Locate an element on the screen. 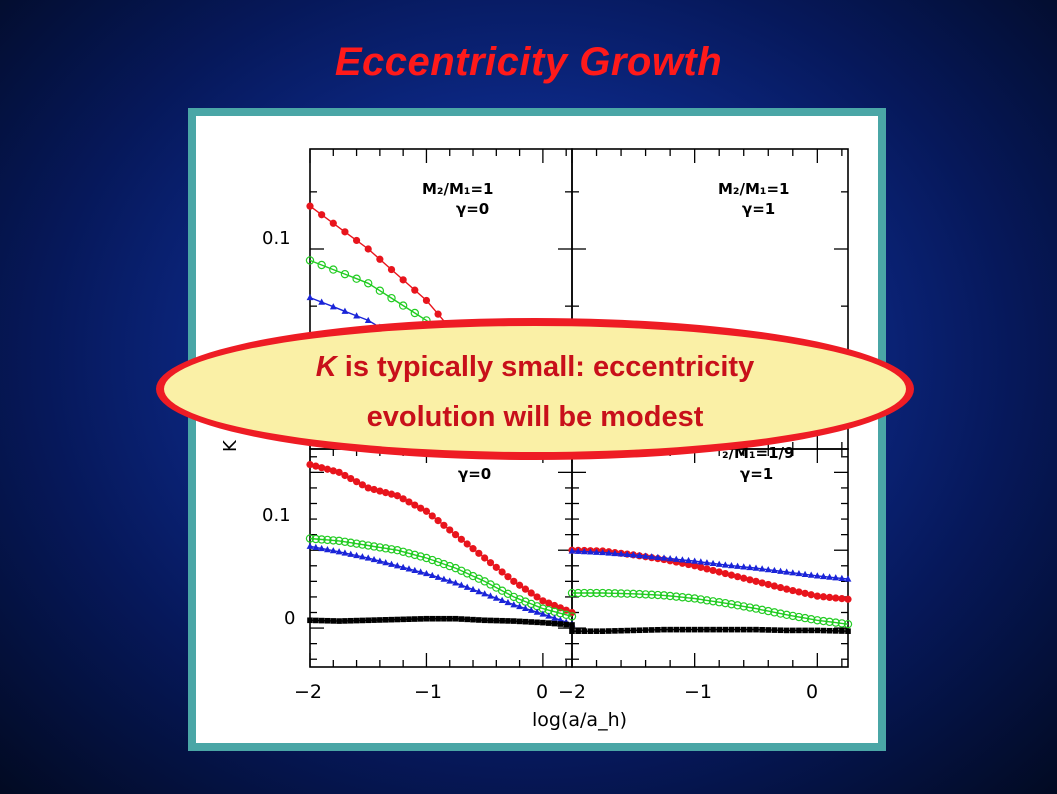 The image size is (1057, 794). panel-top-left-gamma-label: γ=0 is located at coordinates (472, 209).